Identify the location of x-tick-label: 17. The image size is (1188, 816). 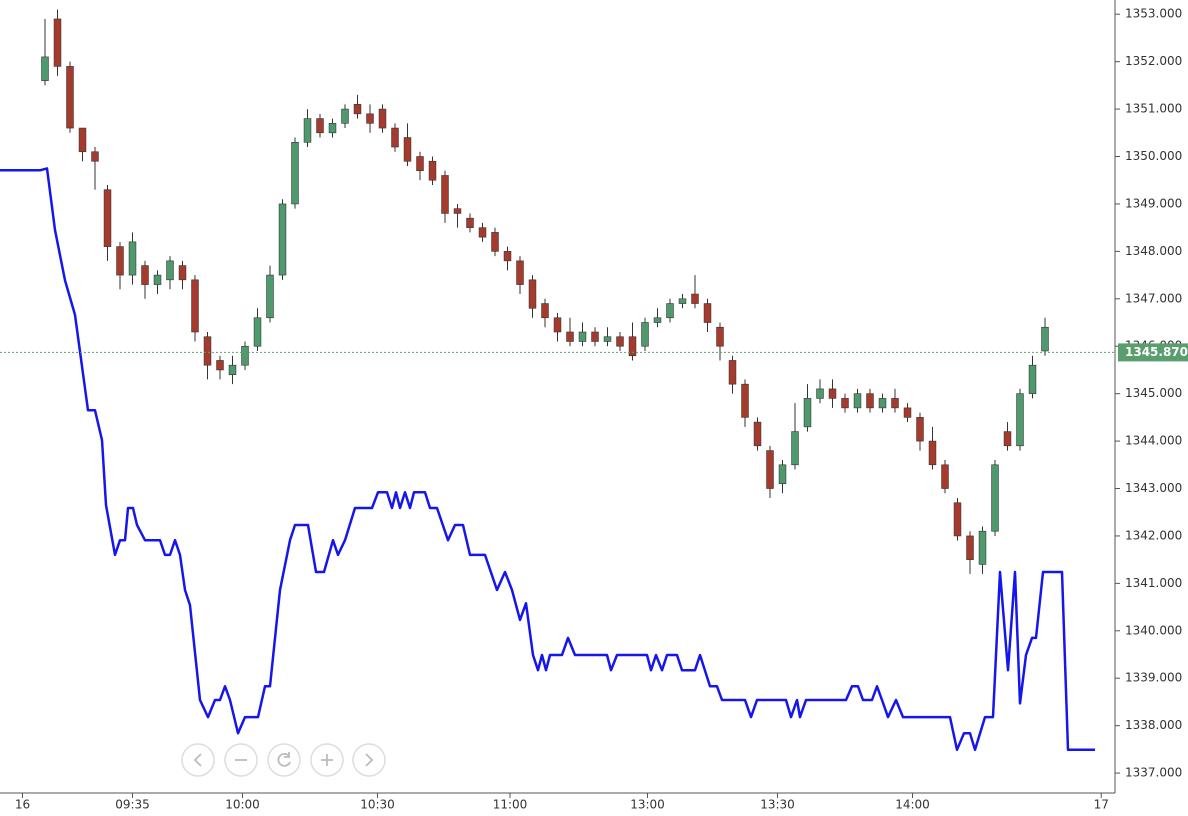
(1101, 805).